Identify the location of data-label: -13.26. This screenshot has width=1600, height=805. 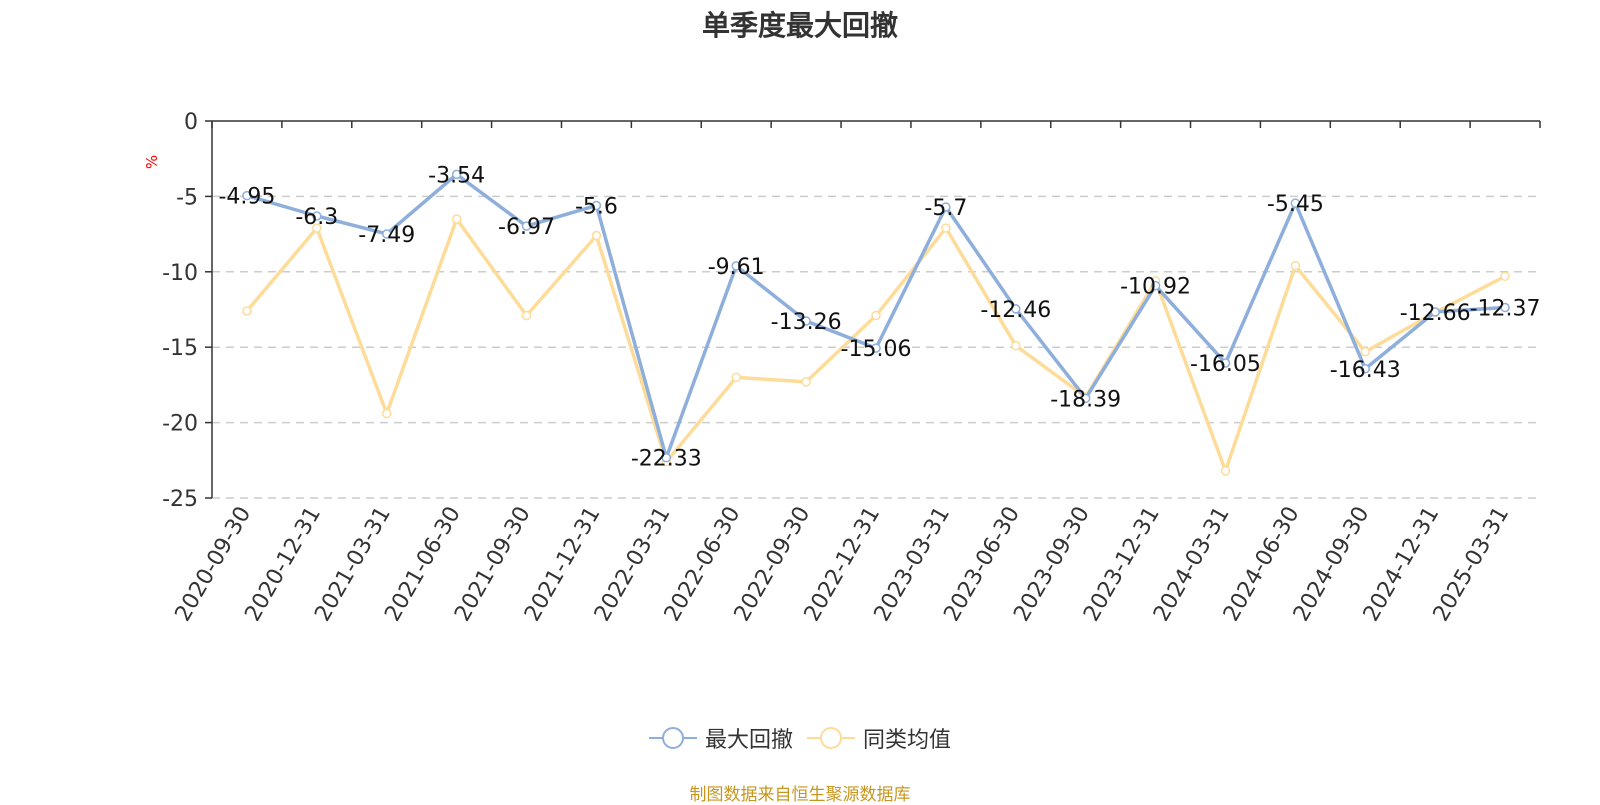
(806, 322).